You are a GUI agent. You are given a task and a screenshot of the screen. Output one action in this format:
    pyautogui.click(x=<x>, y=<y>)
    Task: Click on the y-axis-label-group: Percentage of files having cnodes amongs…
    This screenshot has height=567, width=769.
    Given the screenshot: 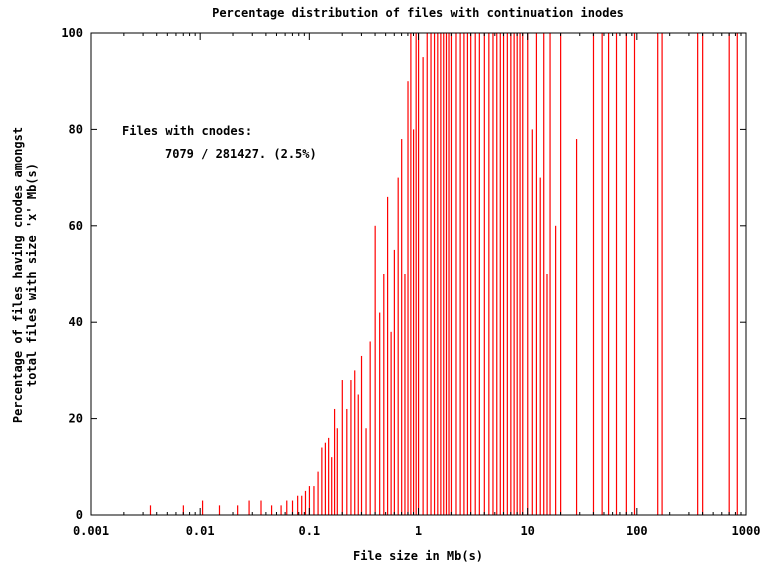 What is the action you would take?
    pyautogui.click(x=25, y=275)
    